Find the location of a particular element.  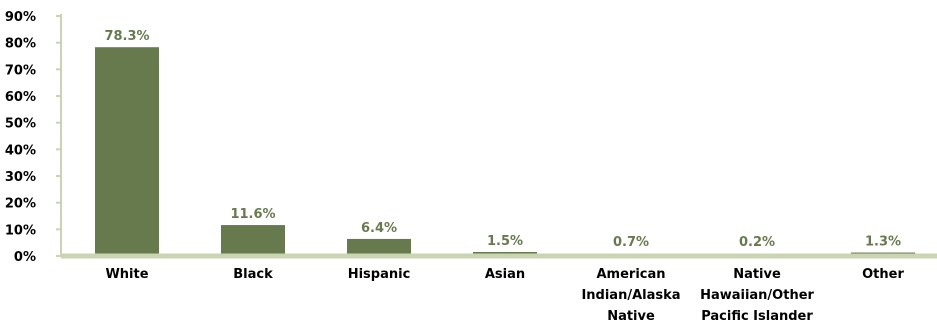

category-label: Hawaiian/Other is located at coordinates (757, 295).